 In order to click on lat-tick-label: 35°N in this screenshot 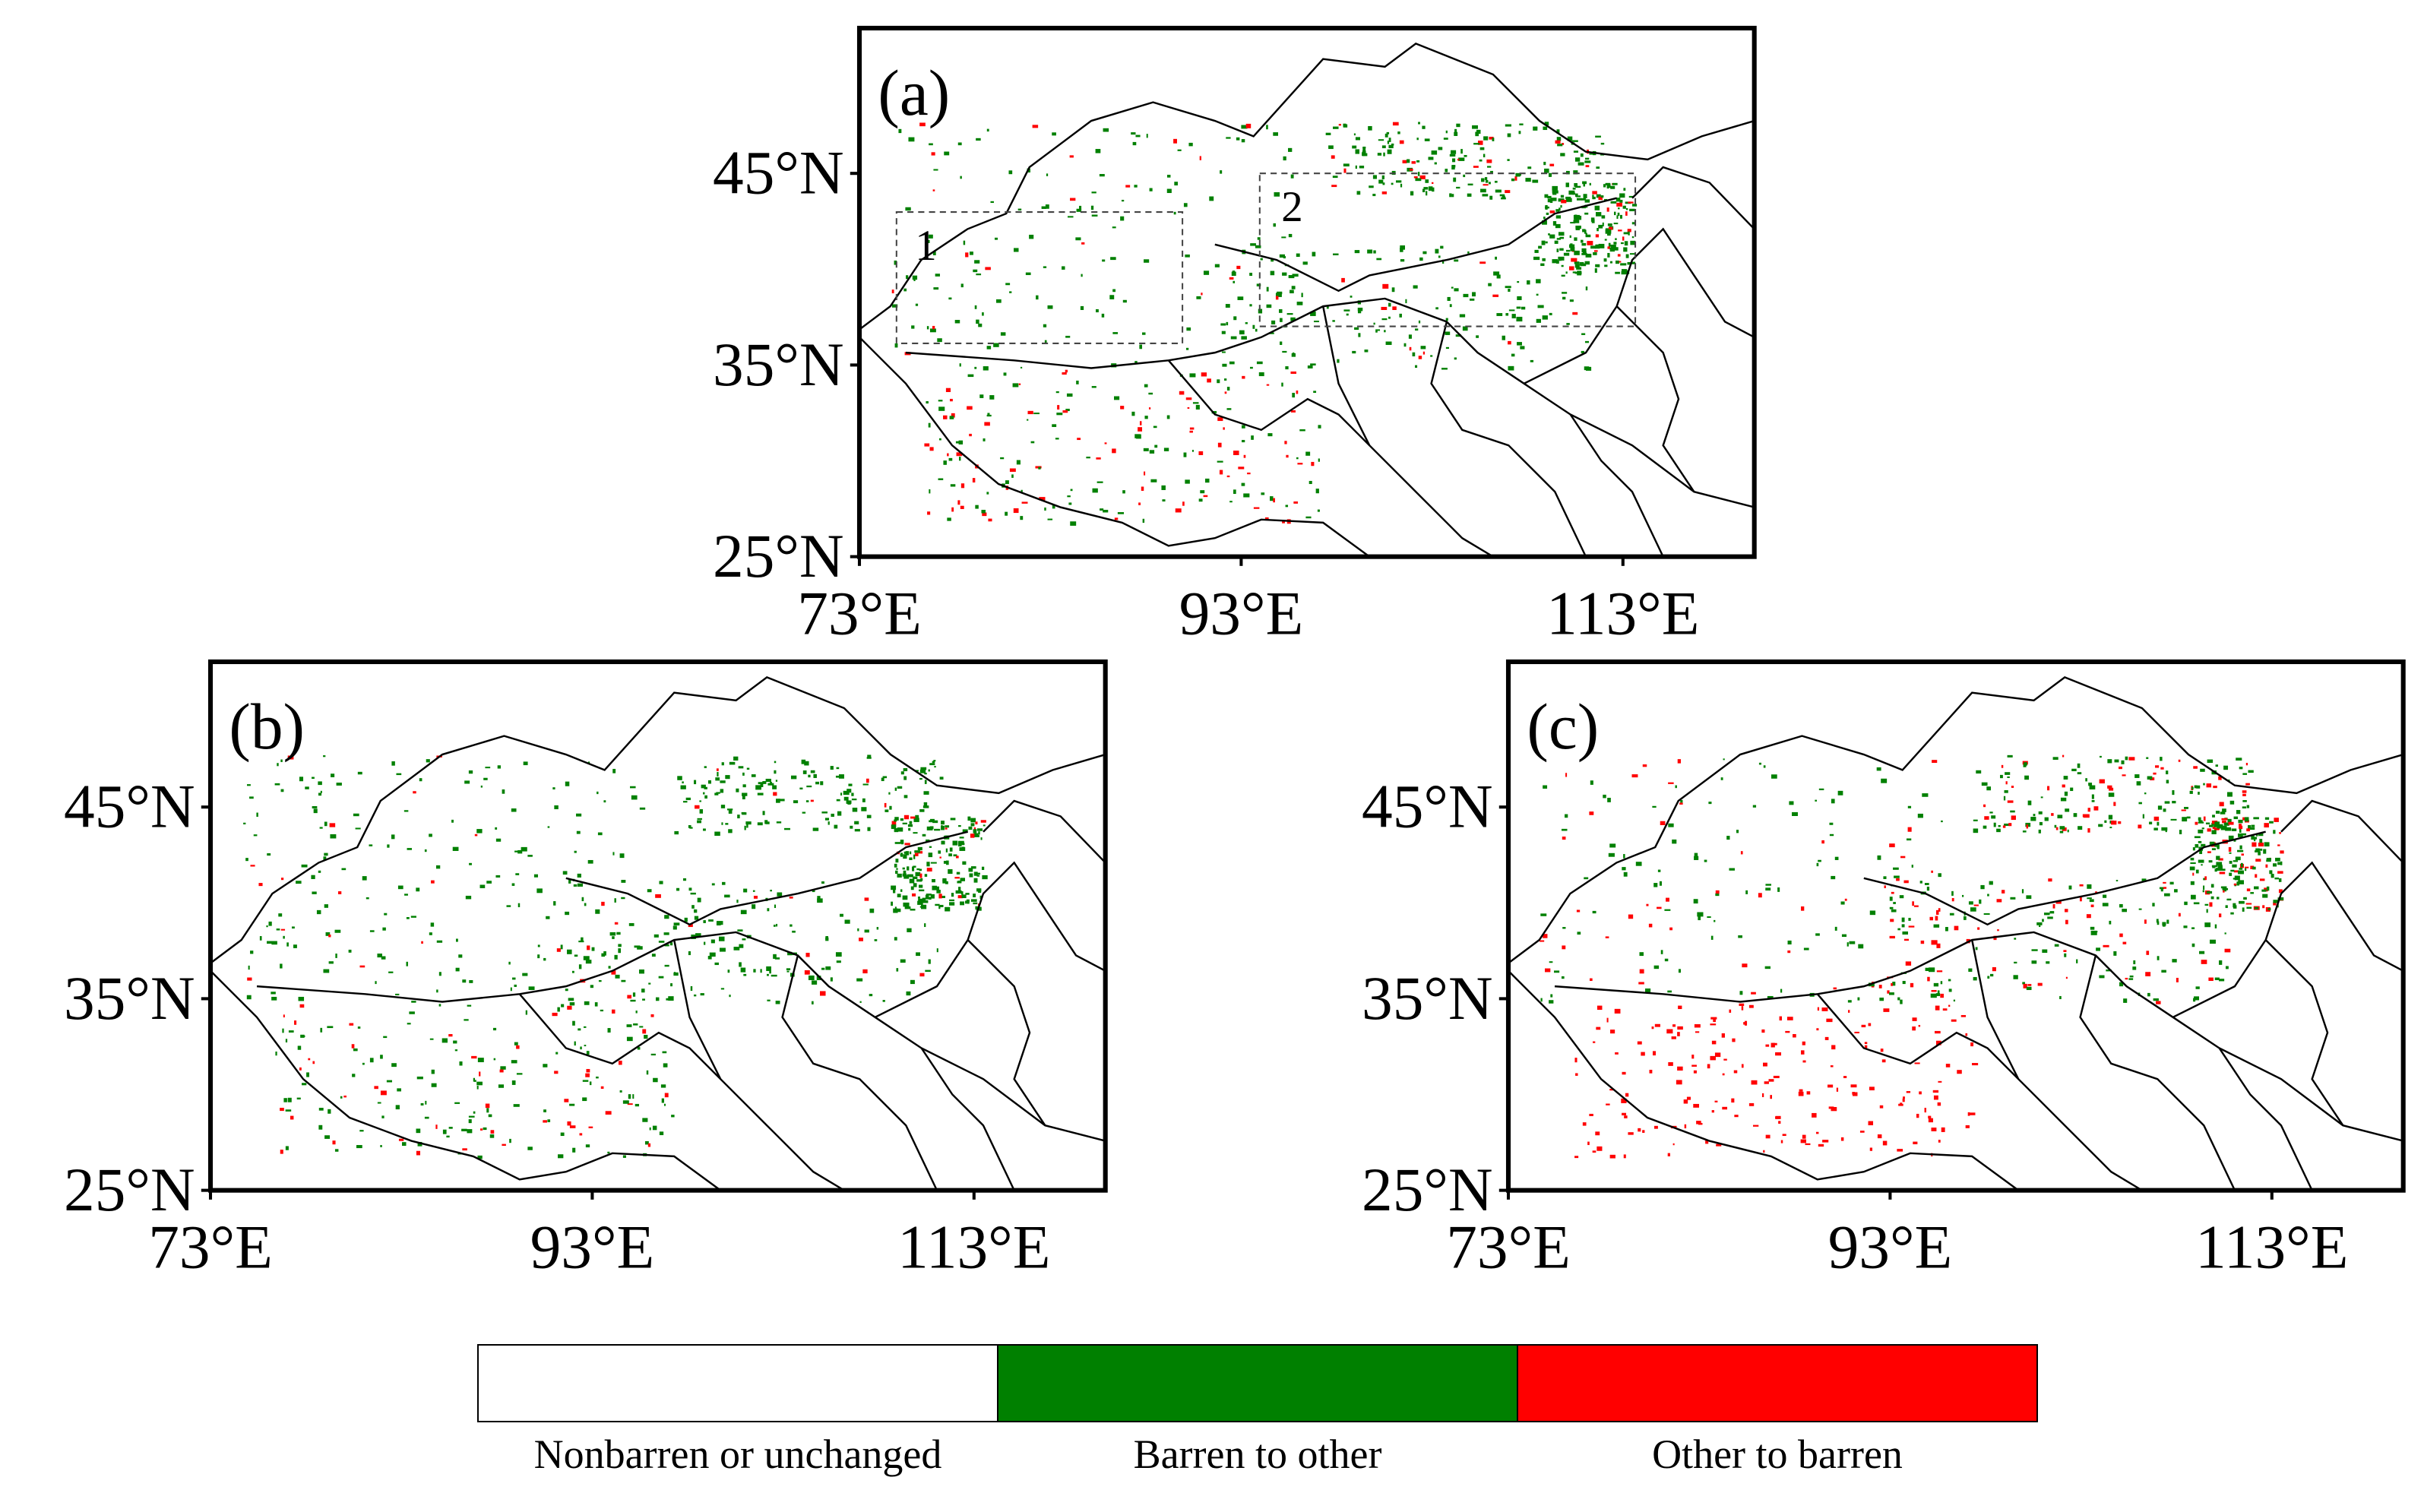, I will do `click(129, 998)`.